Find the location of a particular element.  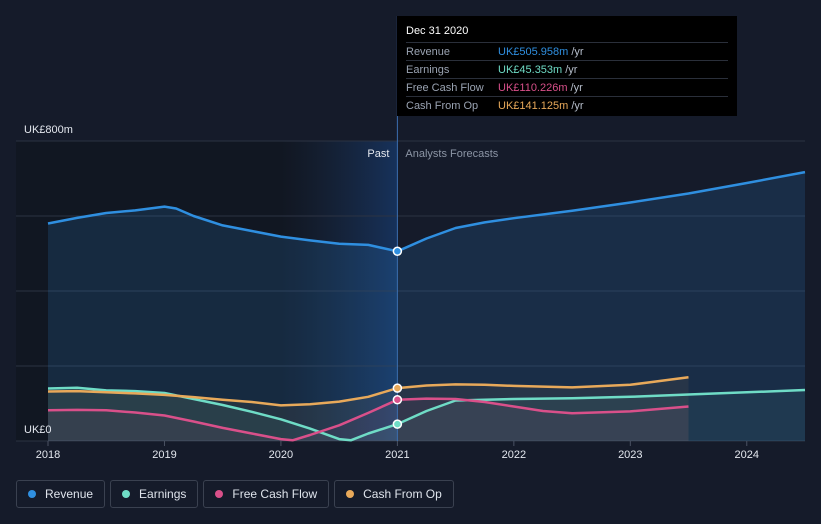

tooltip-row-earnings: Earnings UK£45.353m /yr is located at coordinates (567, 69).